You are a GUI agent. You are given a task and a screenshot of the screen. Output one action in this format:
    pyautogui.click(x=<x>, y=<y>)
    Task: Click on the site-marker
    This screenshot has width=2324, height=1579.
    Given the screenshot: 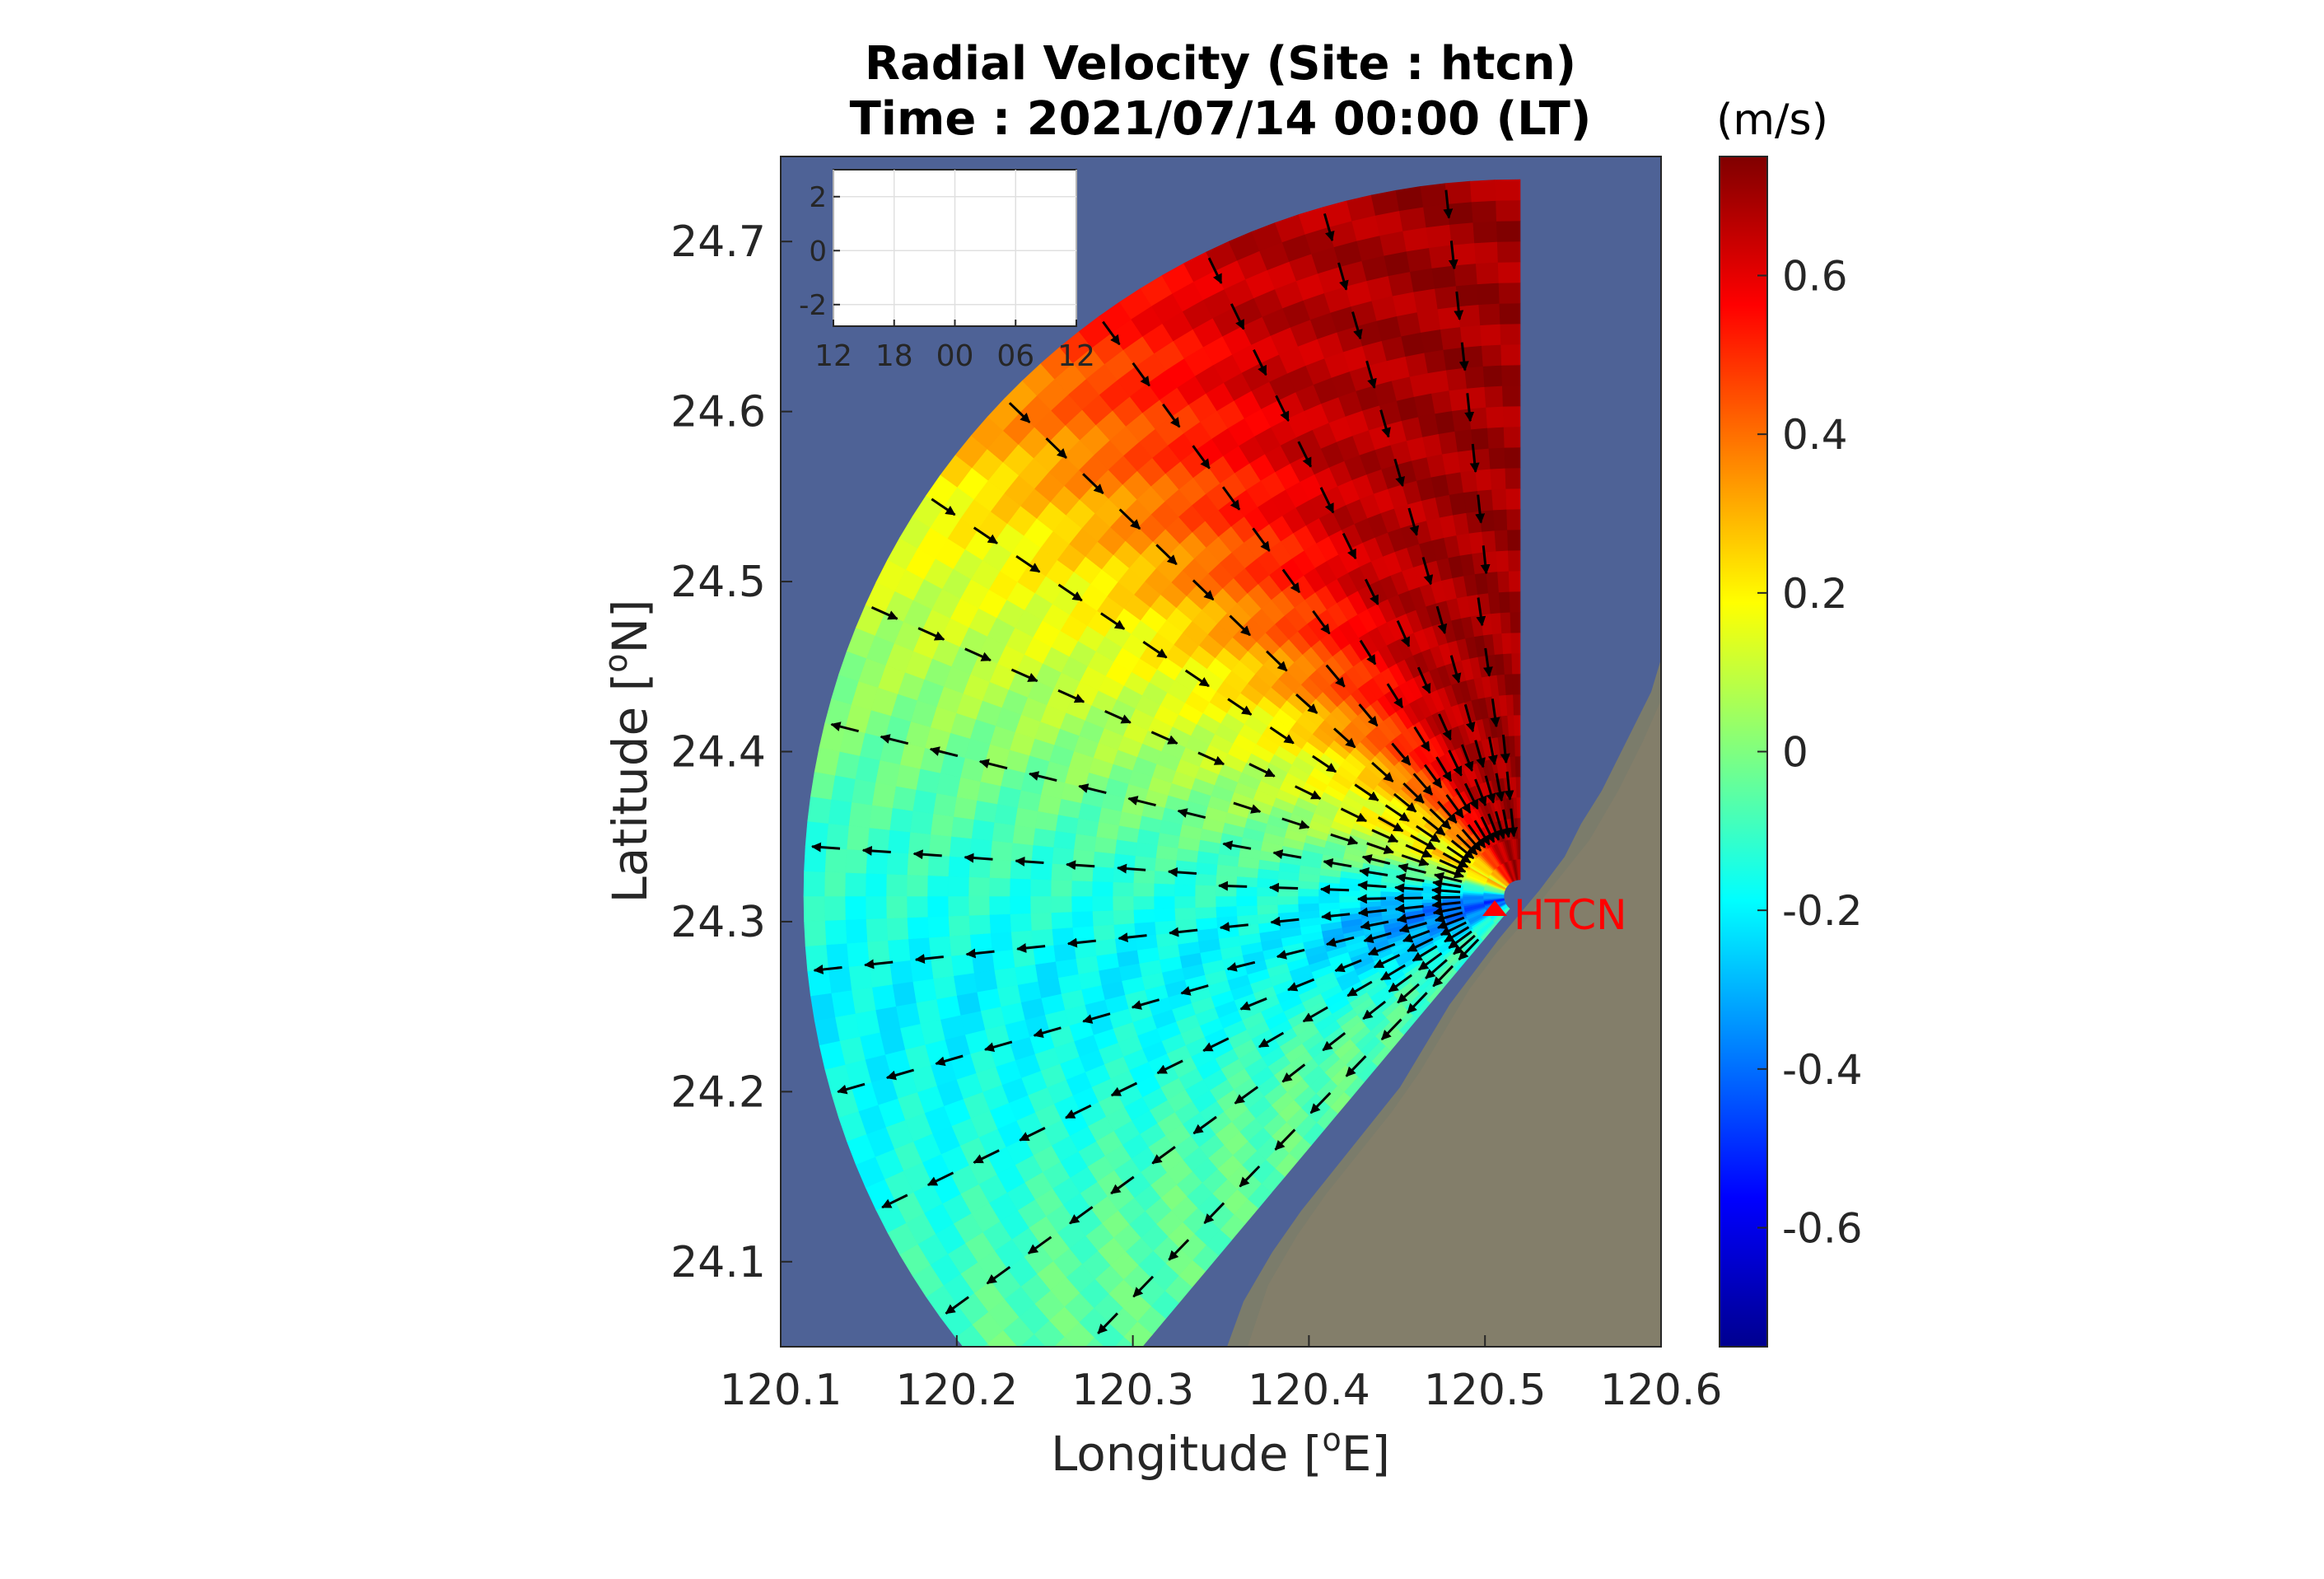 What is the action you would take?
    pyautogui.click(x=1494, y=908)
    